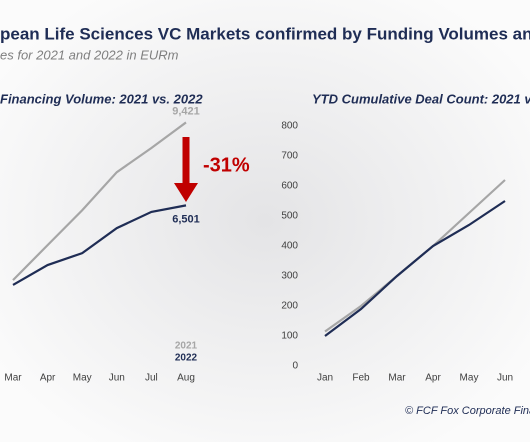  I want to click on y-tick-label: 500, so click(289, 216).